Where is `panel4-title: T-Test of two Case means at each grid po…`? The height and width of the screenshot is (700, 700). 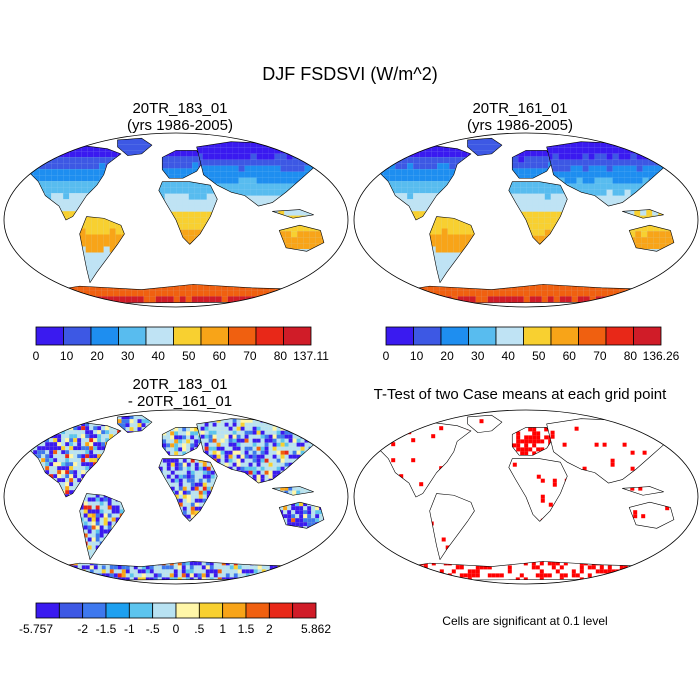 panel4-title: T-Test of two Case means at each grid po… is located at coordinates (520, 394).